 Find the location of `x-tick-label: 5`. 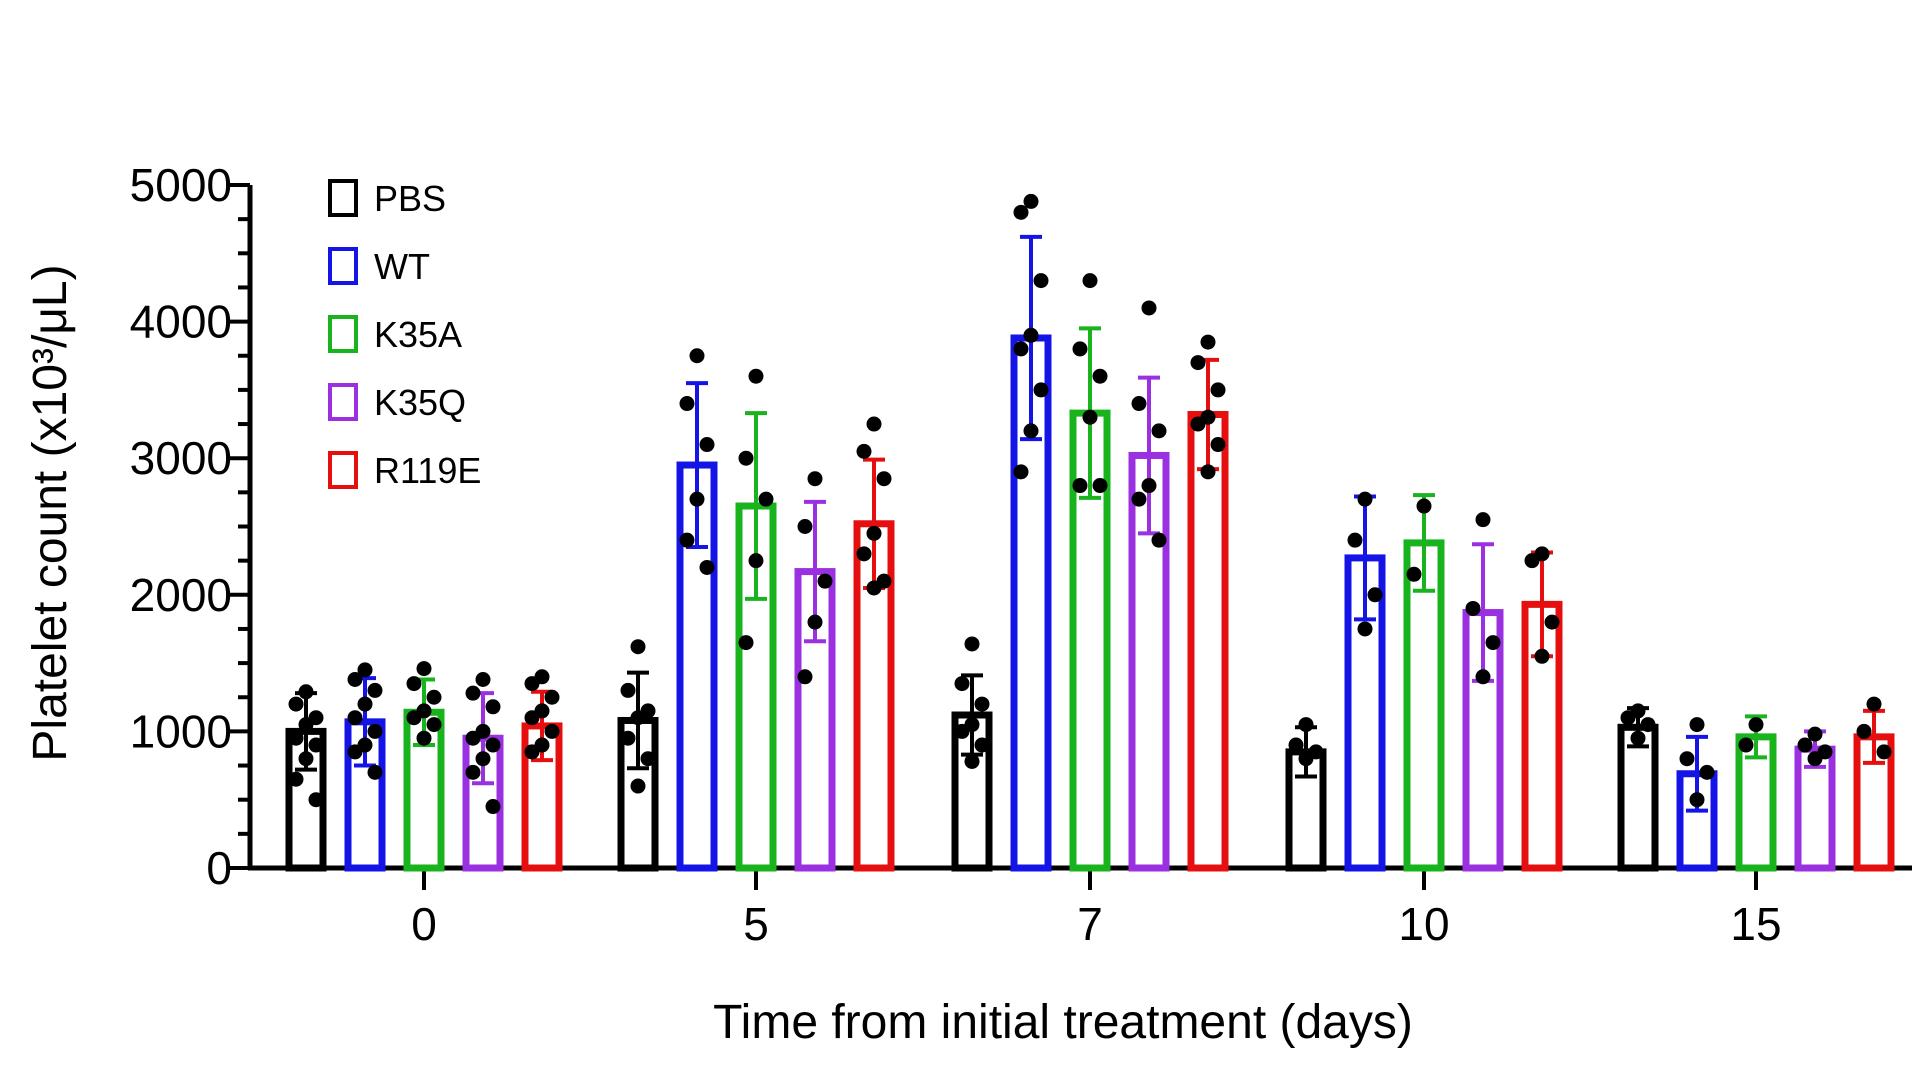

x-tick-label: 5 is located at coordinates (756, 924).